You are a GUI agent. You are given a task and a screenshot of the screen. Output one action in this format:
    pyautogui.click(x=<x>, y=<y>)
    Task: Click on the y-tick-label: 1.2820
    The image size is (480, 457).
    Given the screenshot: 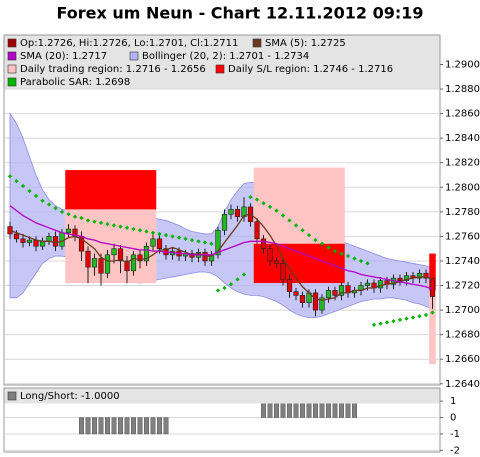 What is the action you would take?
    pyautogui.click(x=462, y=163)
    